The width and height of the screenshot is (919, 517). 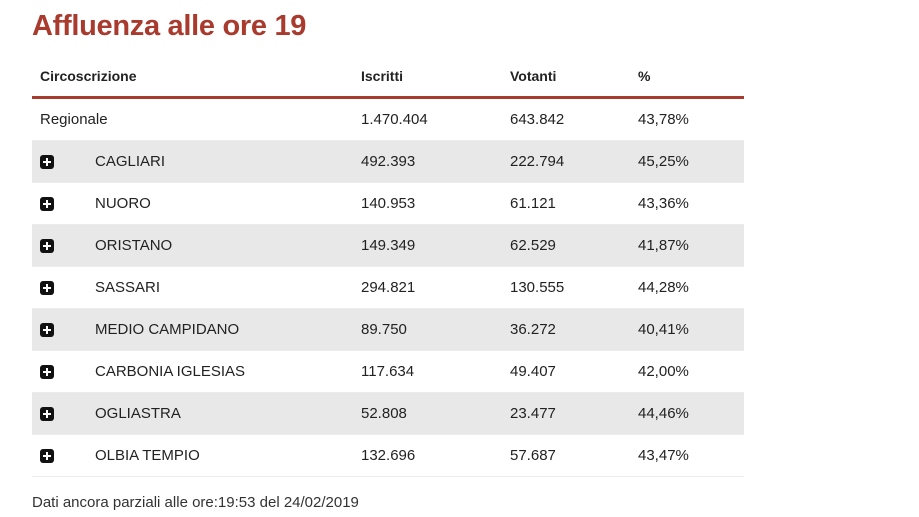 I want to click on row-name: Regionale, so click(x=74, y=119).